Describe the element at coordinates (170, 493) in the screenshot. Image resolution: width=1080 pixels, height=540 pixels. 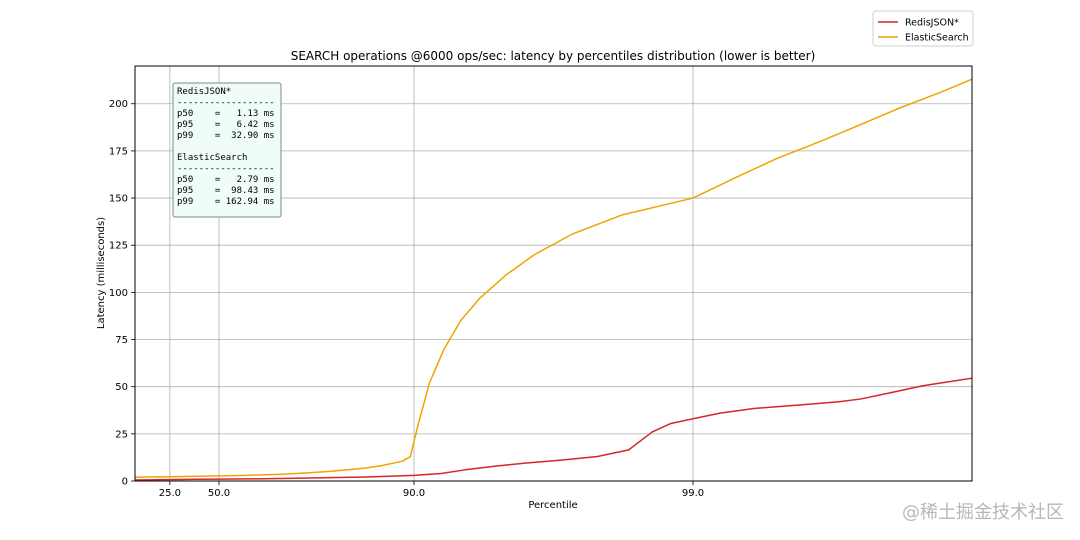
I see `x-tick-label: 25.0` at that location.